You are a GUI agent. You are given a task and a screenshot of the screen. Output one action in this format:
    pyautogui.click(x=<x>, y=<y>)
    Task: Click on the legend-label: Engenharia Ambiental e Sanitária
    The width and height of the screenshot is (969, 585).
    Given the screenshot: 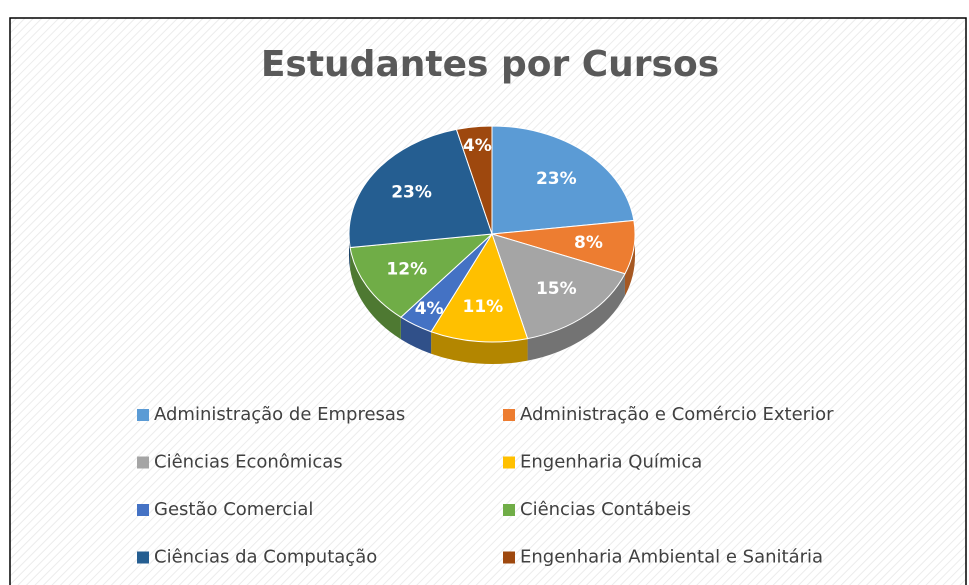 What is the action you would take?
    pyautogui.click(x=671, y=557)
    